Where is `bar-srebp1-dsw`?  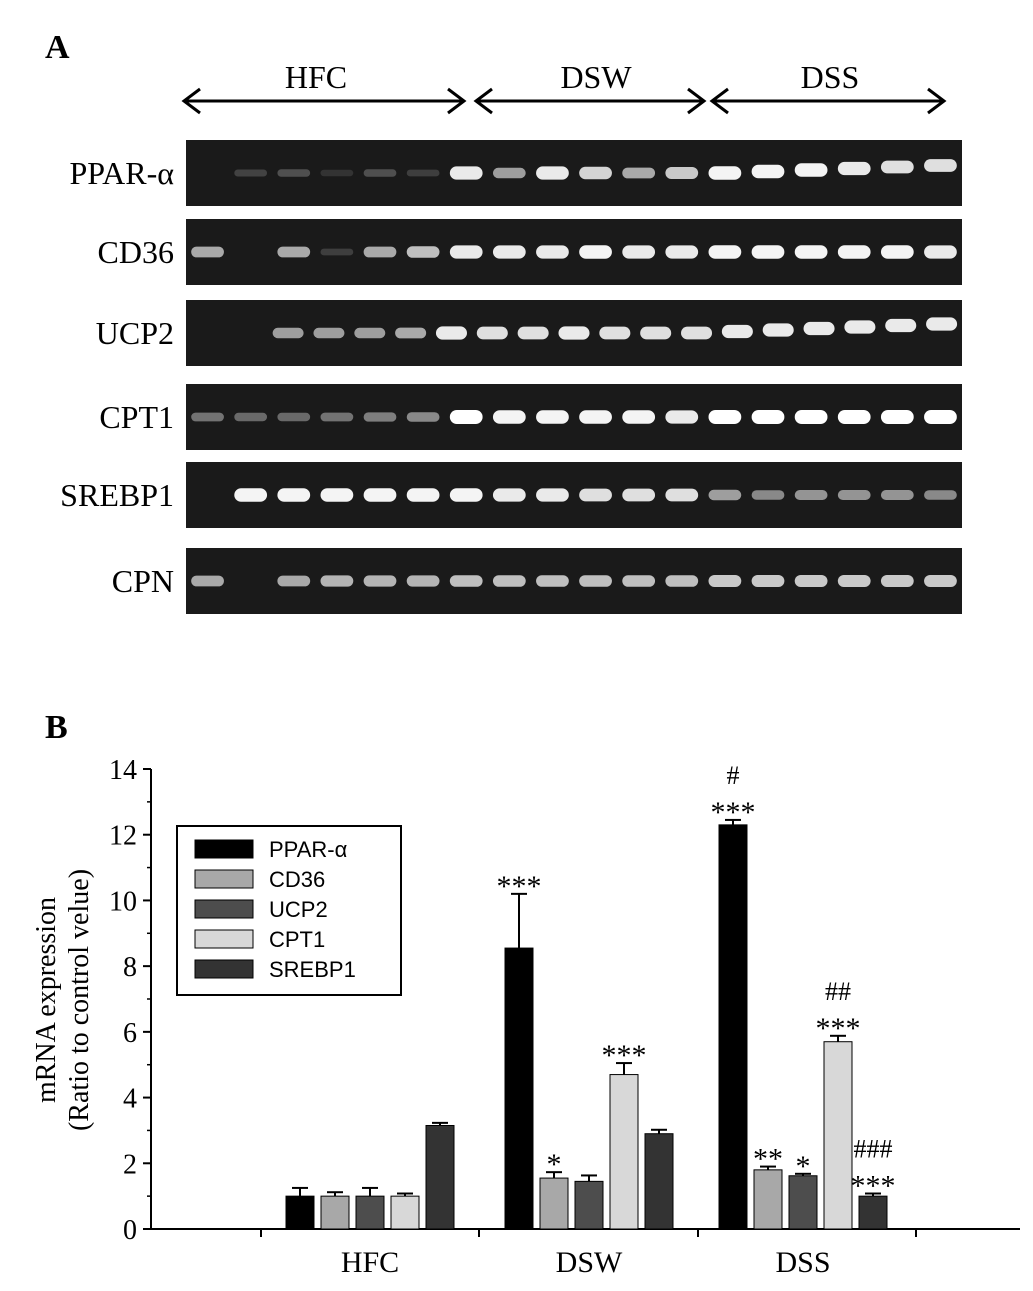 bar-srebp1-dsw is located at coordinates (659, 1181).